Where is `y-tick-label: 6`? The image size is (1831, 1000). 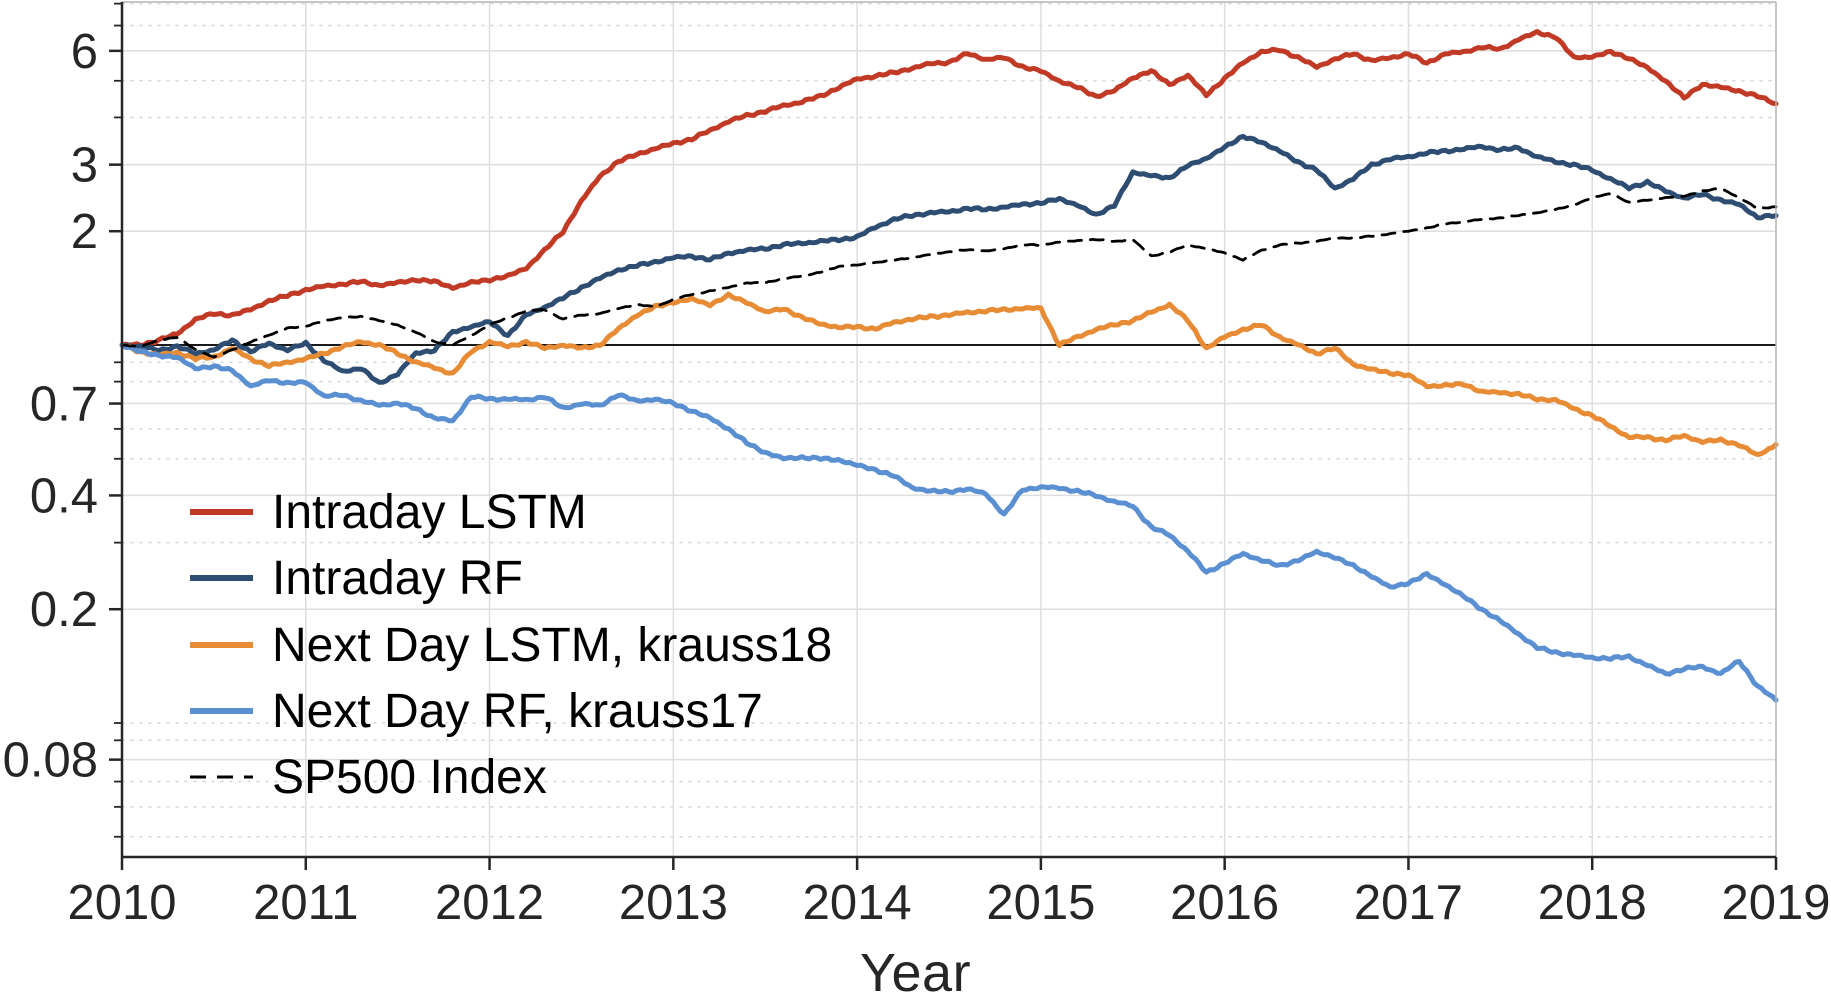
y-tick-label: 6 is located at coordinates (84, 52).